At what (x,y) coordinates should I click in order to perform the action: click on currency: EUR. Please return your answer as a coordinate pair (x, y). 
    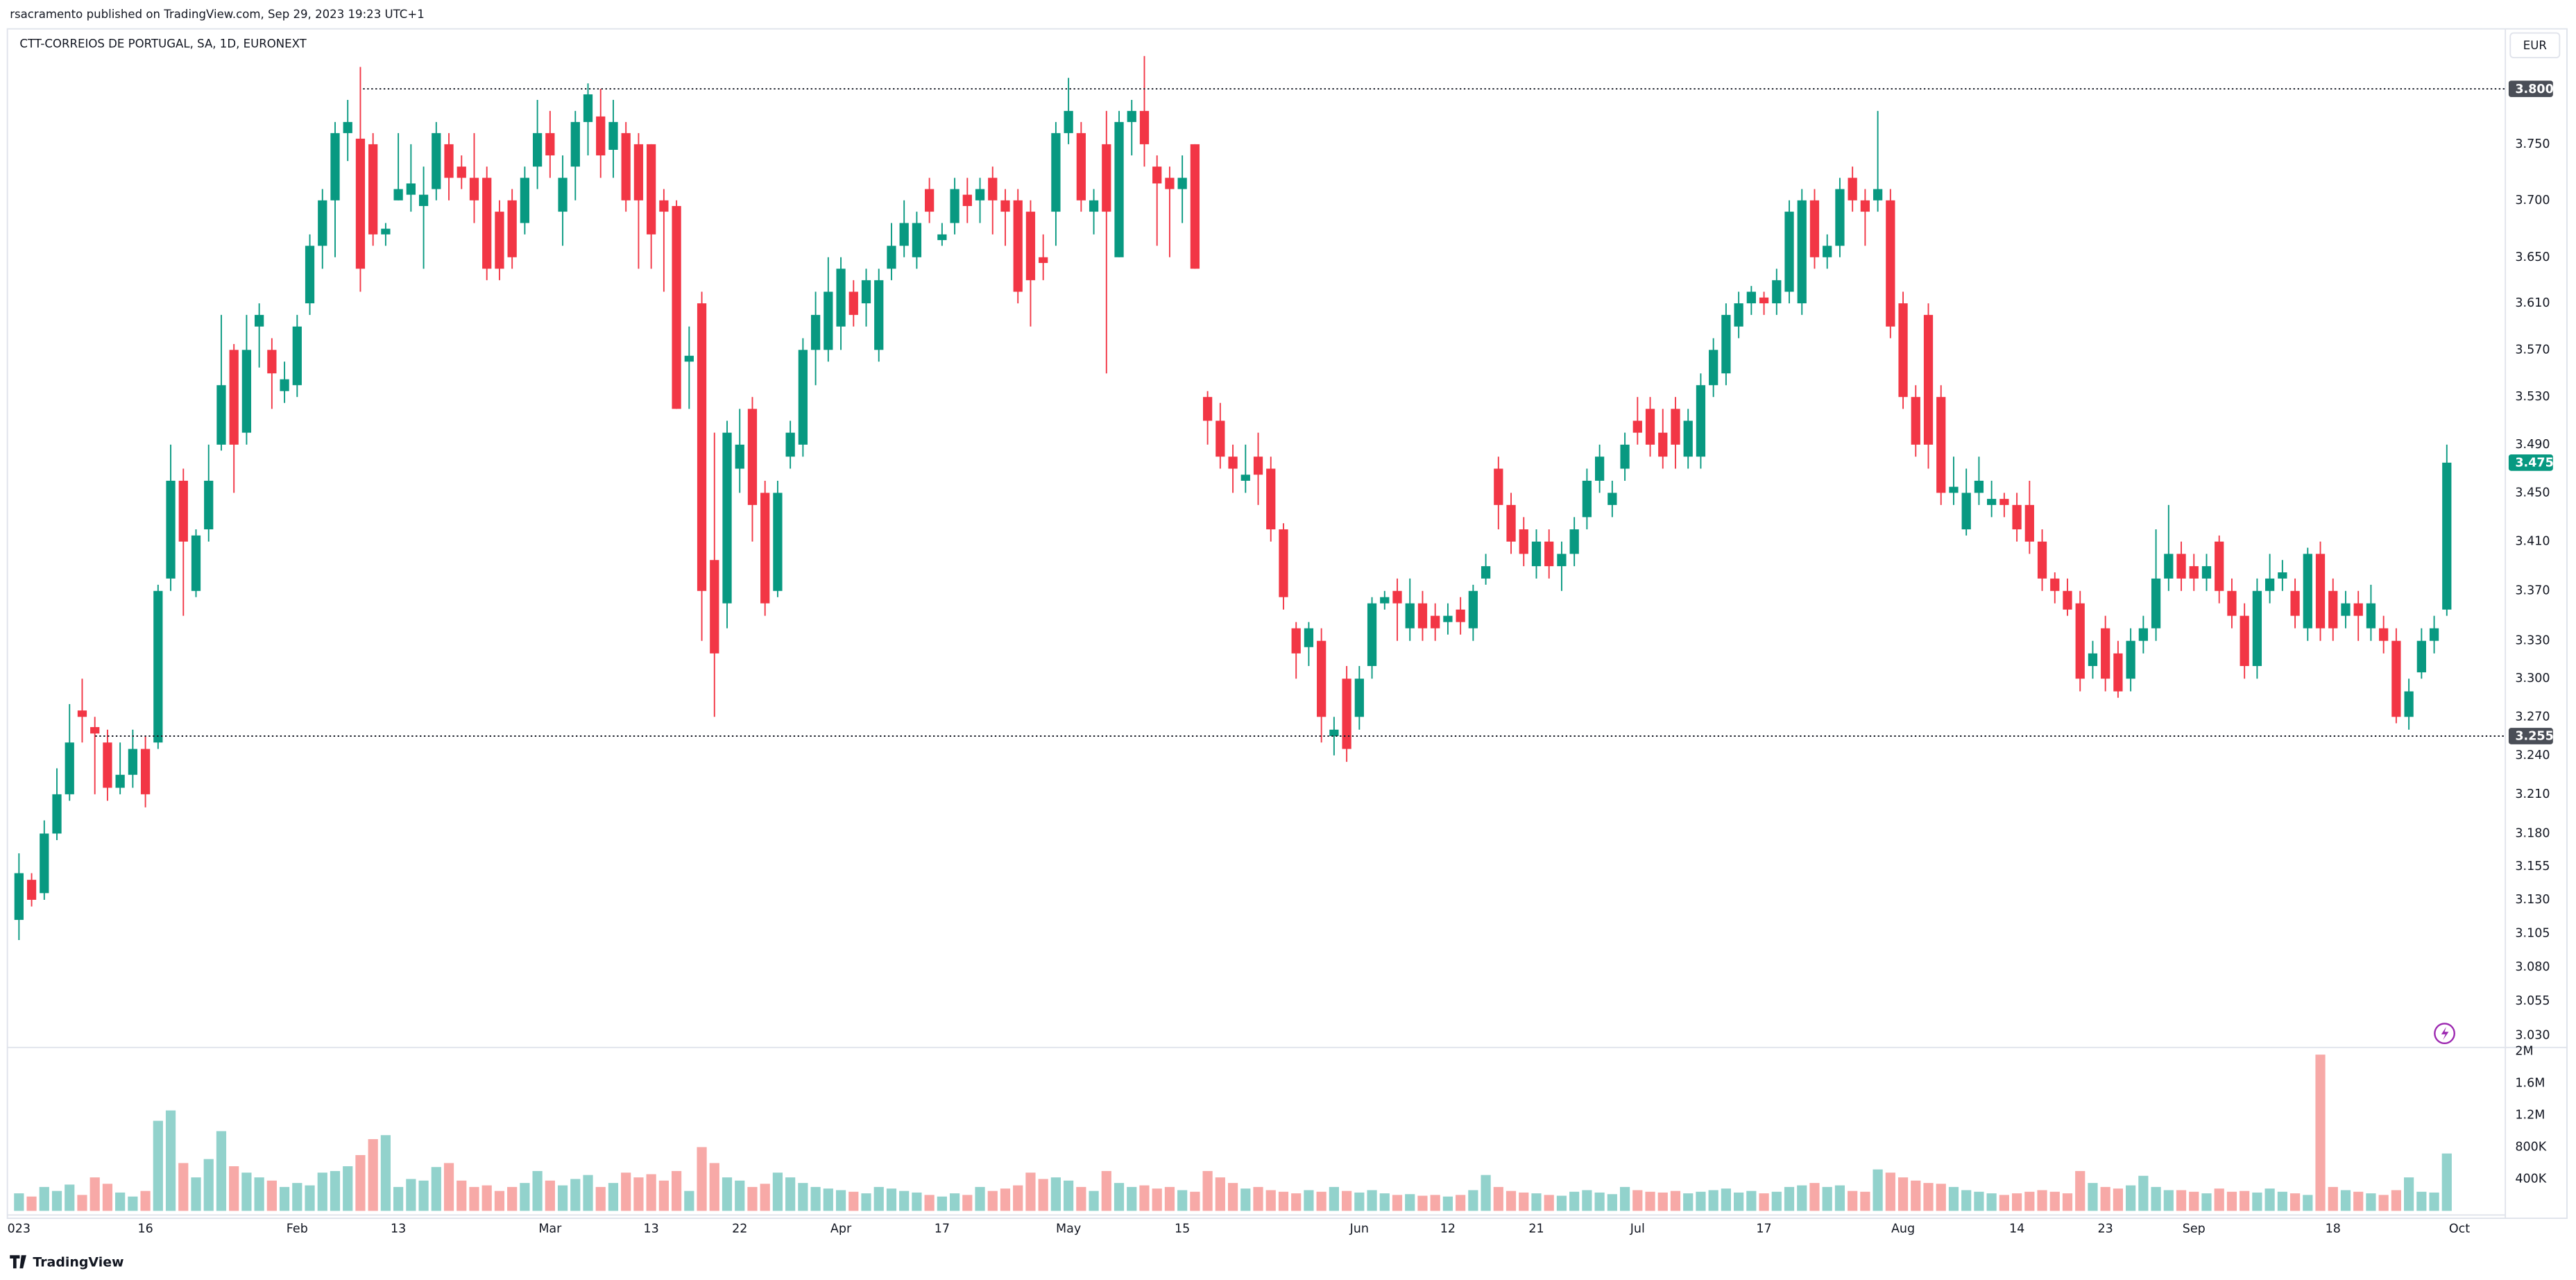
    Looking at the image, I should click on (2535, 45).